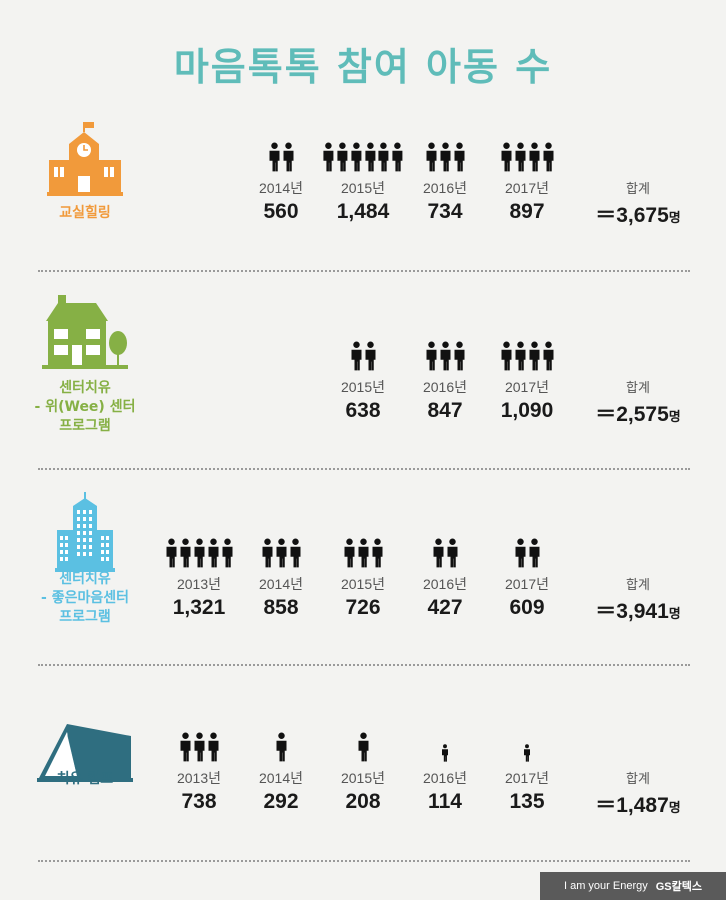 The width and height of the screenshot is (726, 900). What do you see at coordinates (363, 574) in the screenshot?
I see `year-column: 2015년 726` at bounding box center [363, 574].